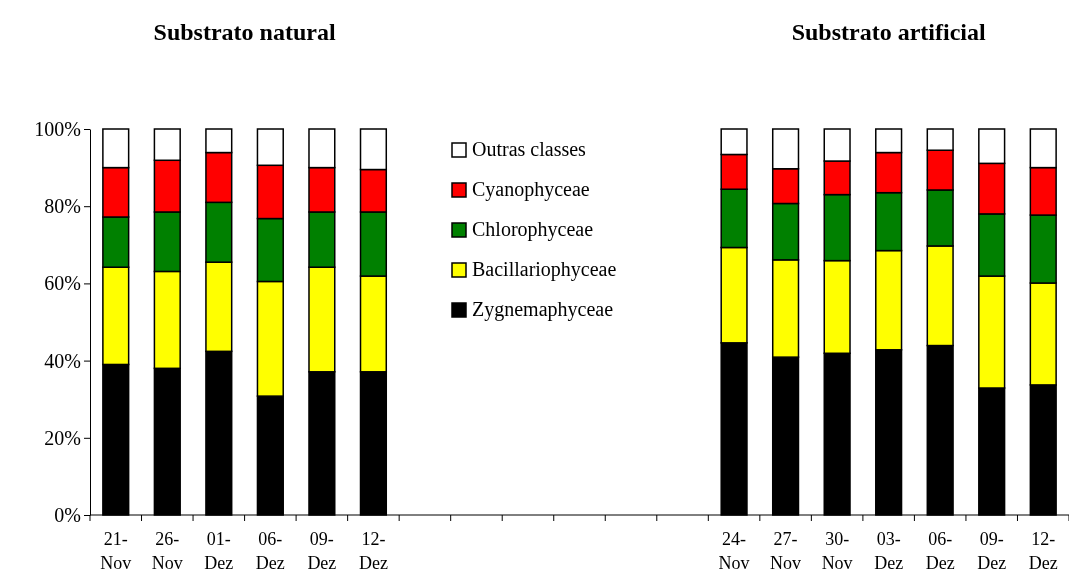  I want to click on legend-label: Zygnemaphyceae, so click(543, 309).